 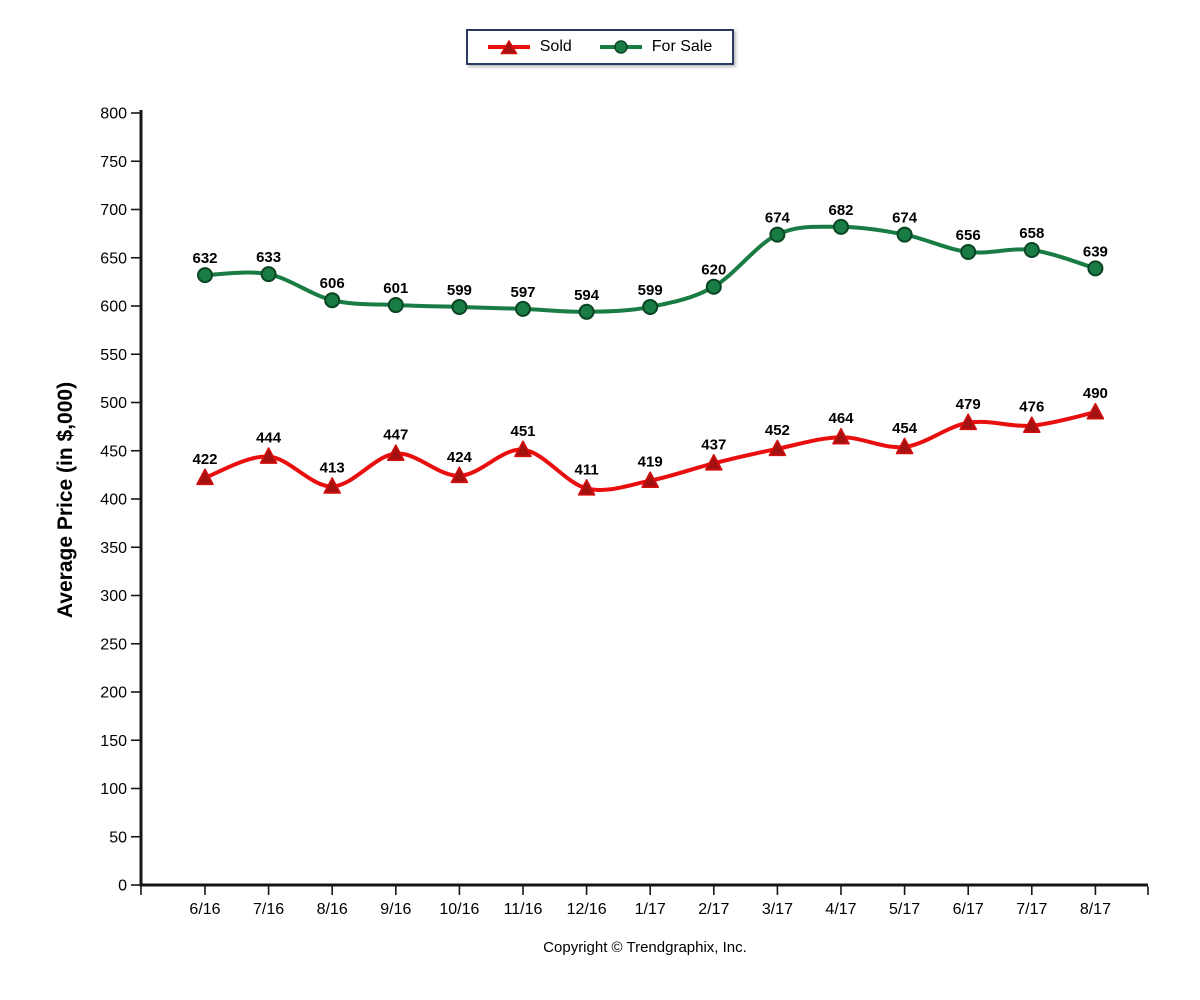 I want to click on legend-item-for-sale: For Sale, so click(x=655, y=47).